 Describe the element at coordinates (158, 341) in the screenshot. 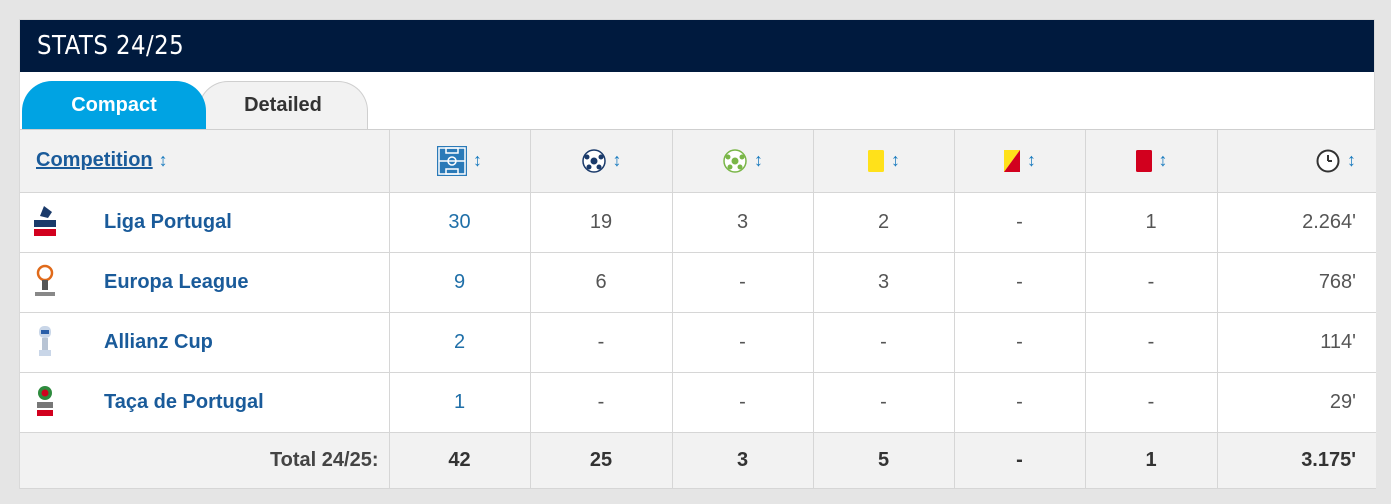

I see `competition-name: Allianz Cup` at that location.